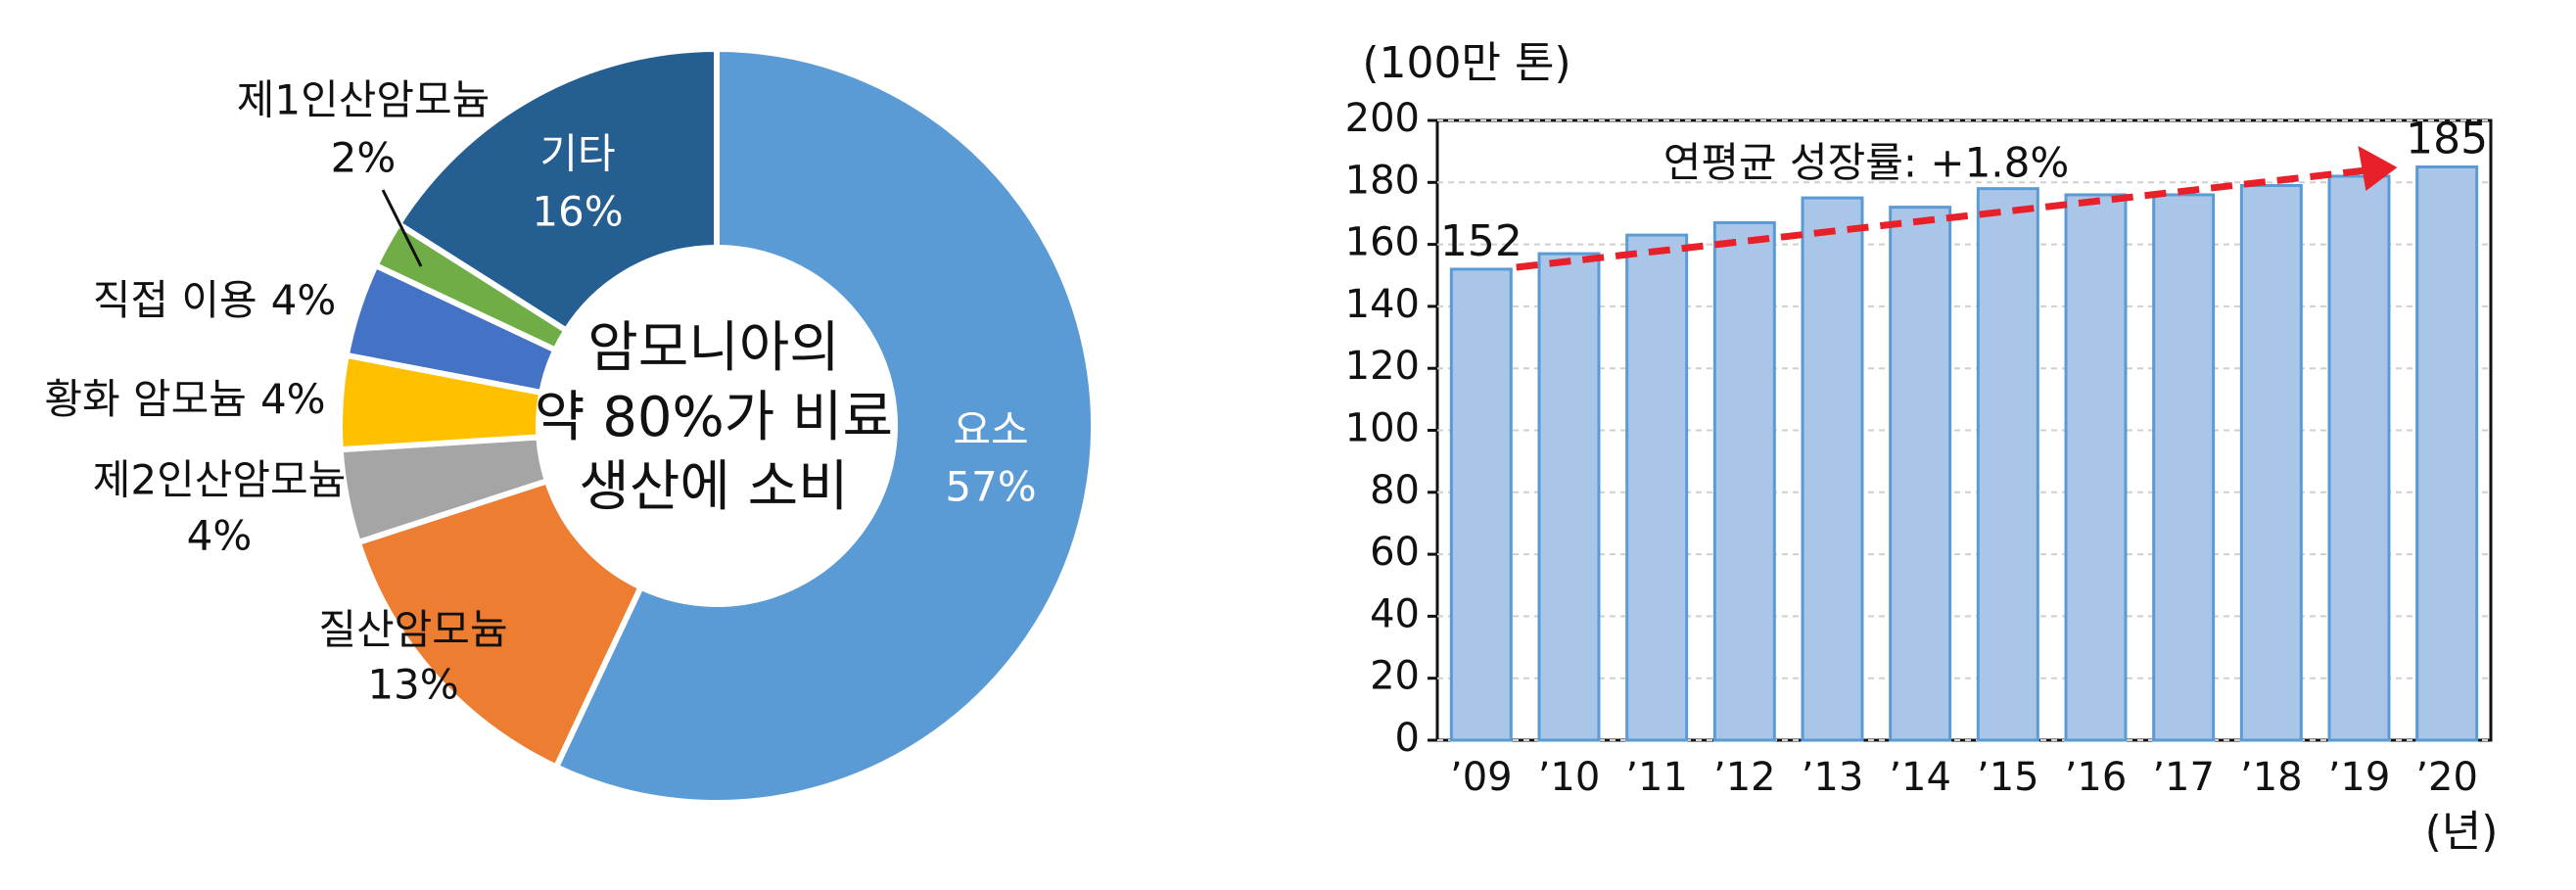  What do you see at coordinates (577, 154) in the screenshot?
I see `category-name: 기타` at bounding box center [577, 154].